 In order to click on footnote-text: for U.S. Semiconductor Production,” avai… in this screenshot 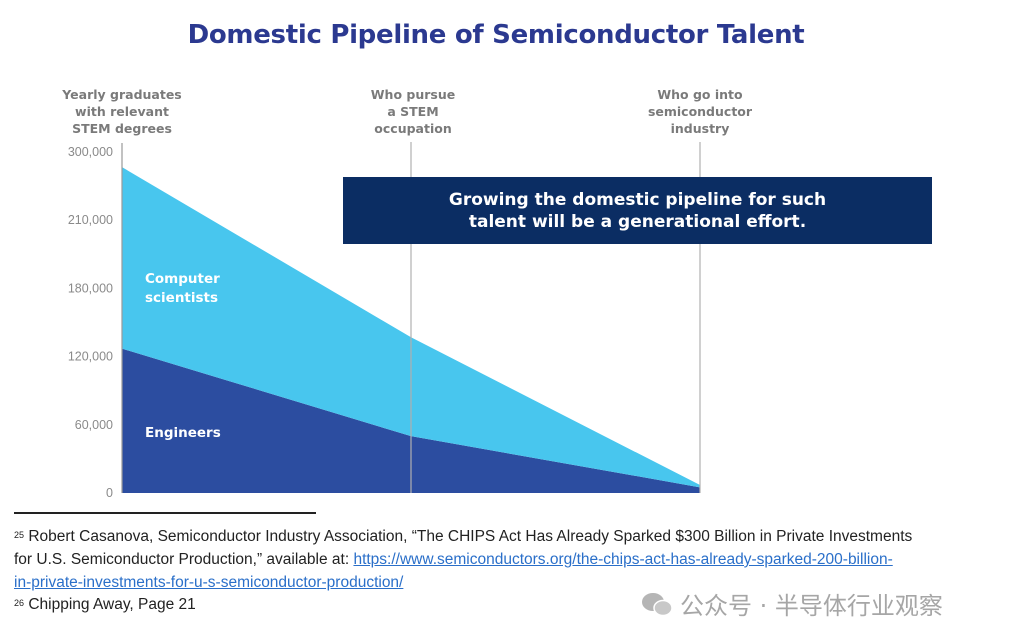, I will do `click(184, 559)`.